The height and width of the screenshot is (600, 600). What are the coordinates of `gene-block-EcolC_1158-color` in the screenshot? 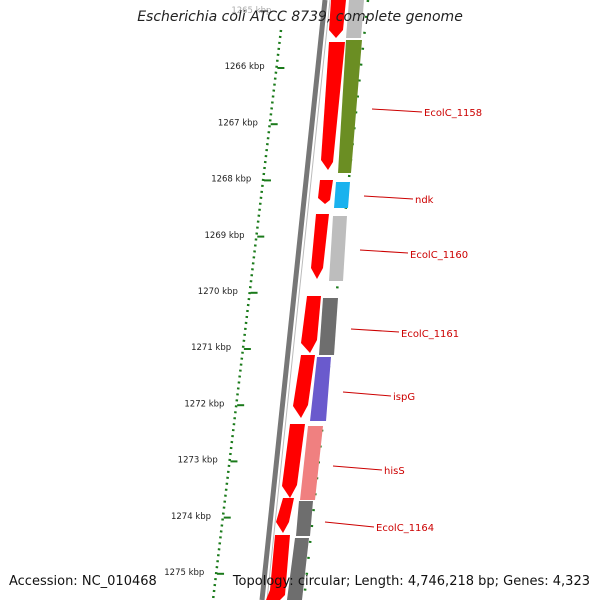 It's located at (350, 106).